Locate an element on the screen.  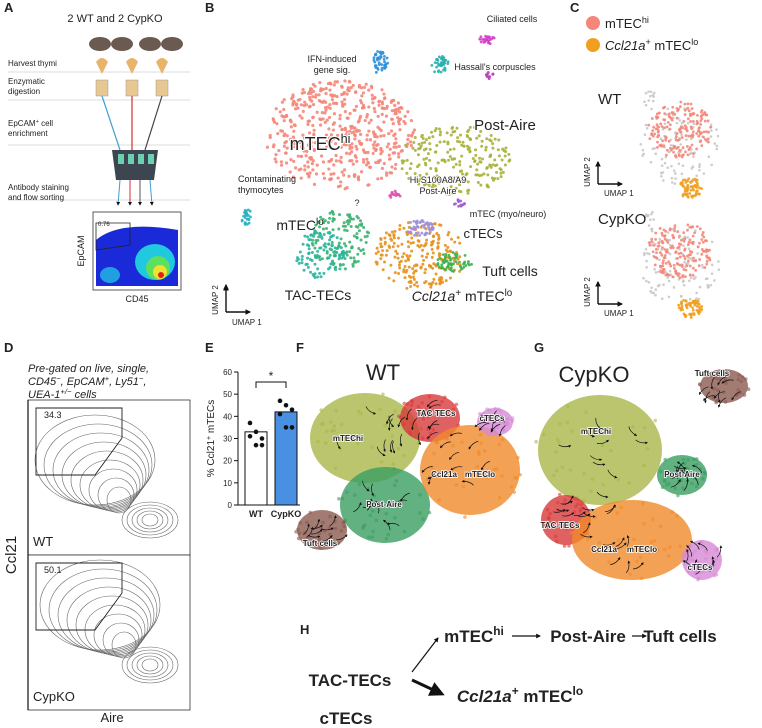
text-part: lo is located at coordinates (320, 222).